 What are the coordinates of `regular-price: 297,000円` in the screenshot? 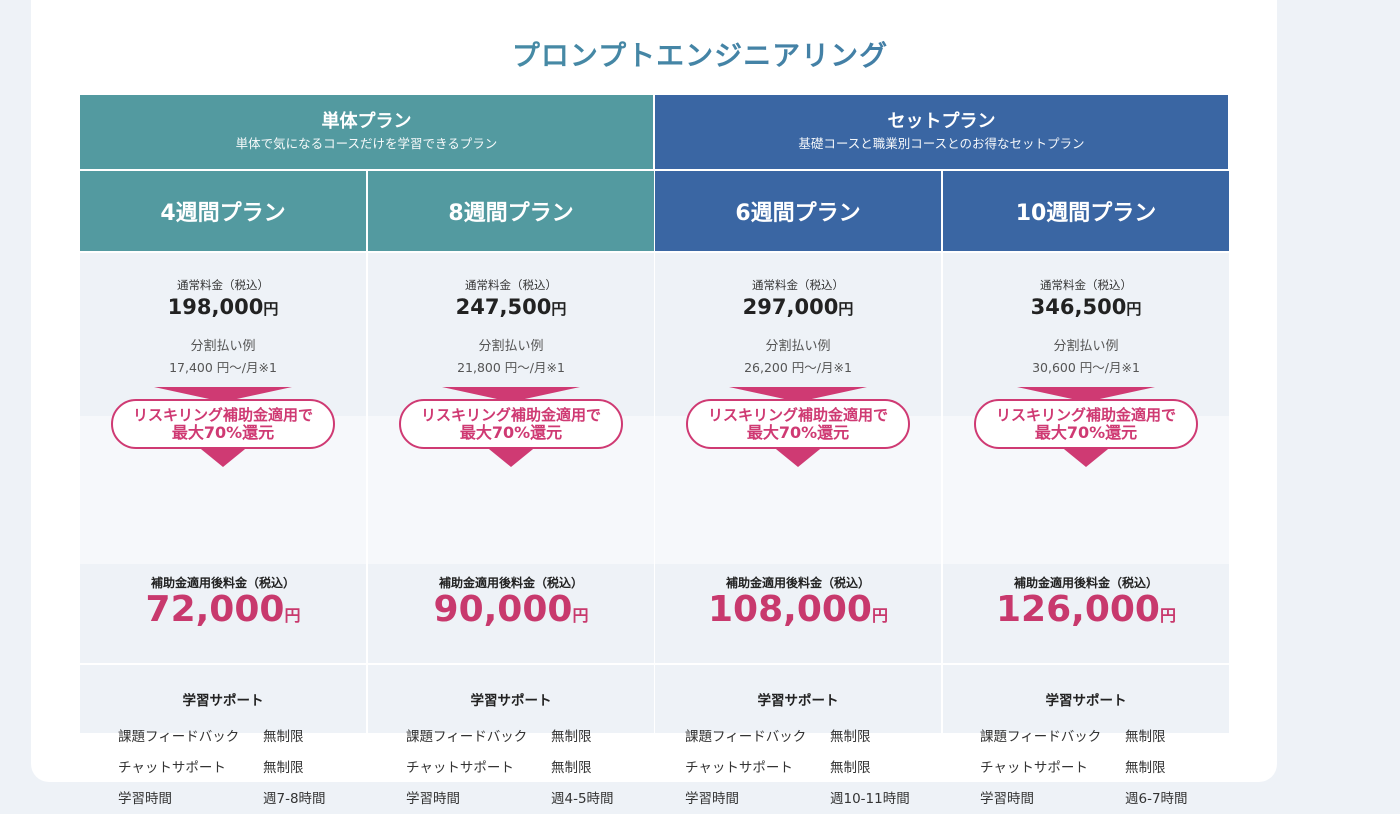 It's located at (798, 307).